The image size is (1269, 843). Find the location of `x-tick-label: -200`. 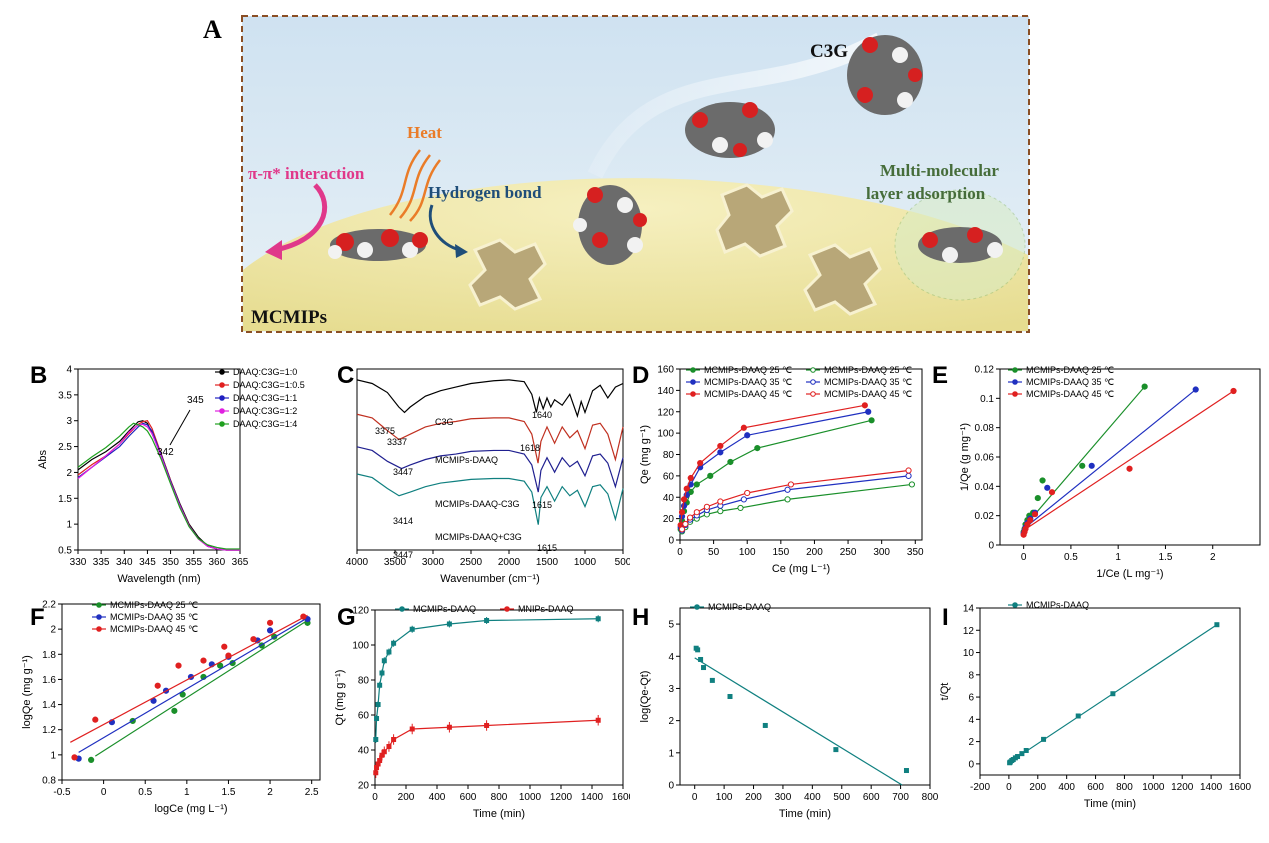

x-tick-label: -200 is located at coordinates (980, 787).